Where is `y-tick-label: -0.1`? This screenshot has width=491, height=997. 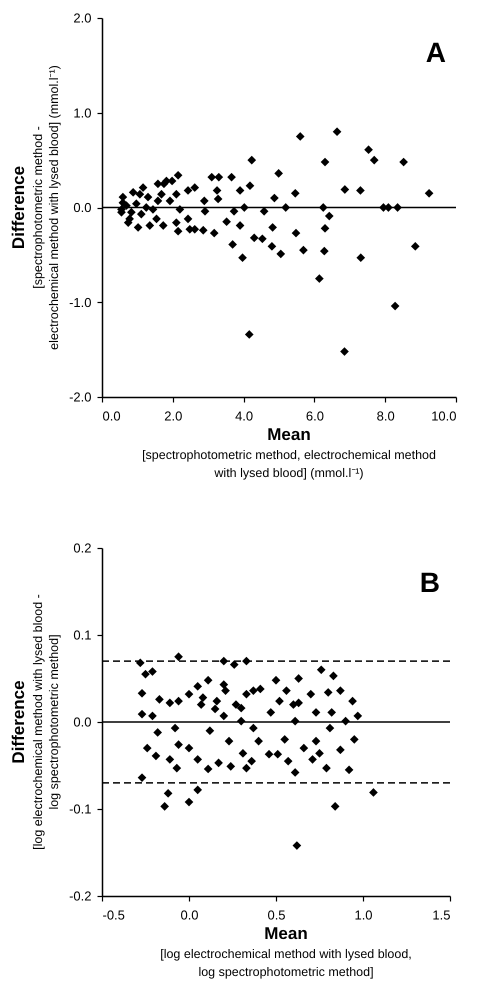
y-tick-label: -0.1 is located at coordinates (80, 809).